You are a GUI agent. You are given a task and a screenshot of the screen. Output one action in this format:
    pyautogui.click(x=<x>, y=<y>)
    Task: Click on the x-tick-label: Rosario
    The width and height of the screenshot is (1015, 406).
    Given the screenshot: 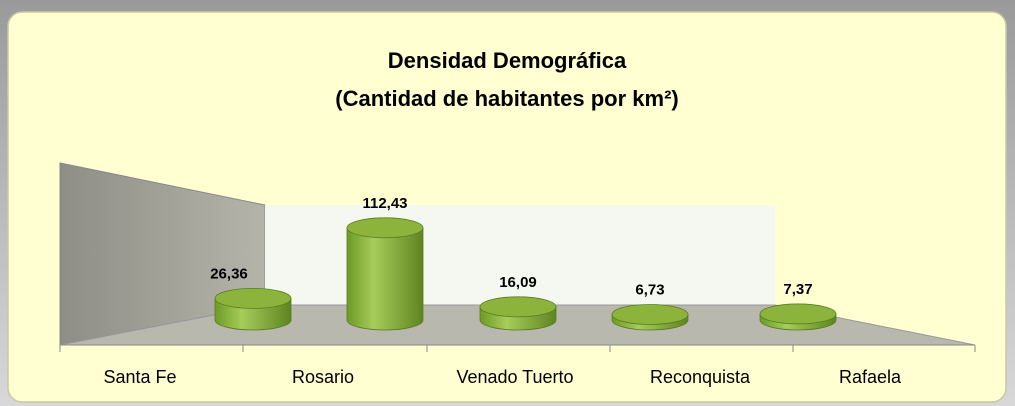 What is the action you would take?
    pyautogui.click(x=323, y=377)
    